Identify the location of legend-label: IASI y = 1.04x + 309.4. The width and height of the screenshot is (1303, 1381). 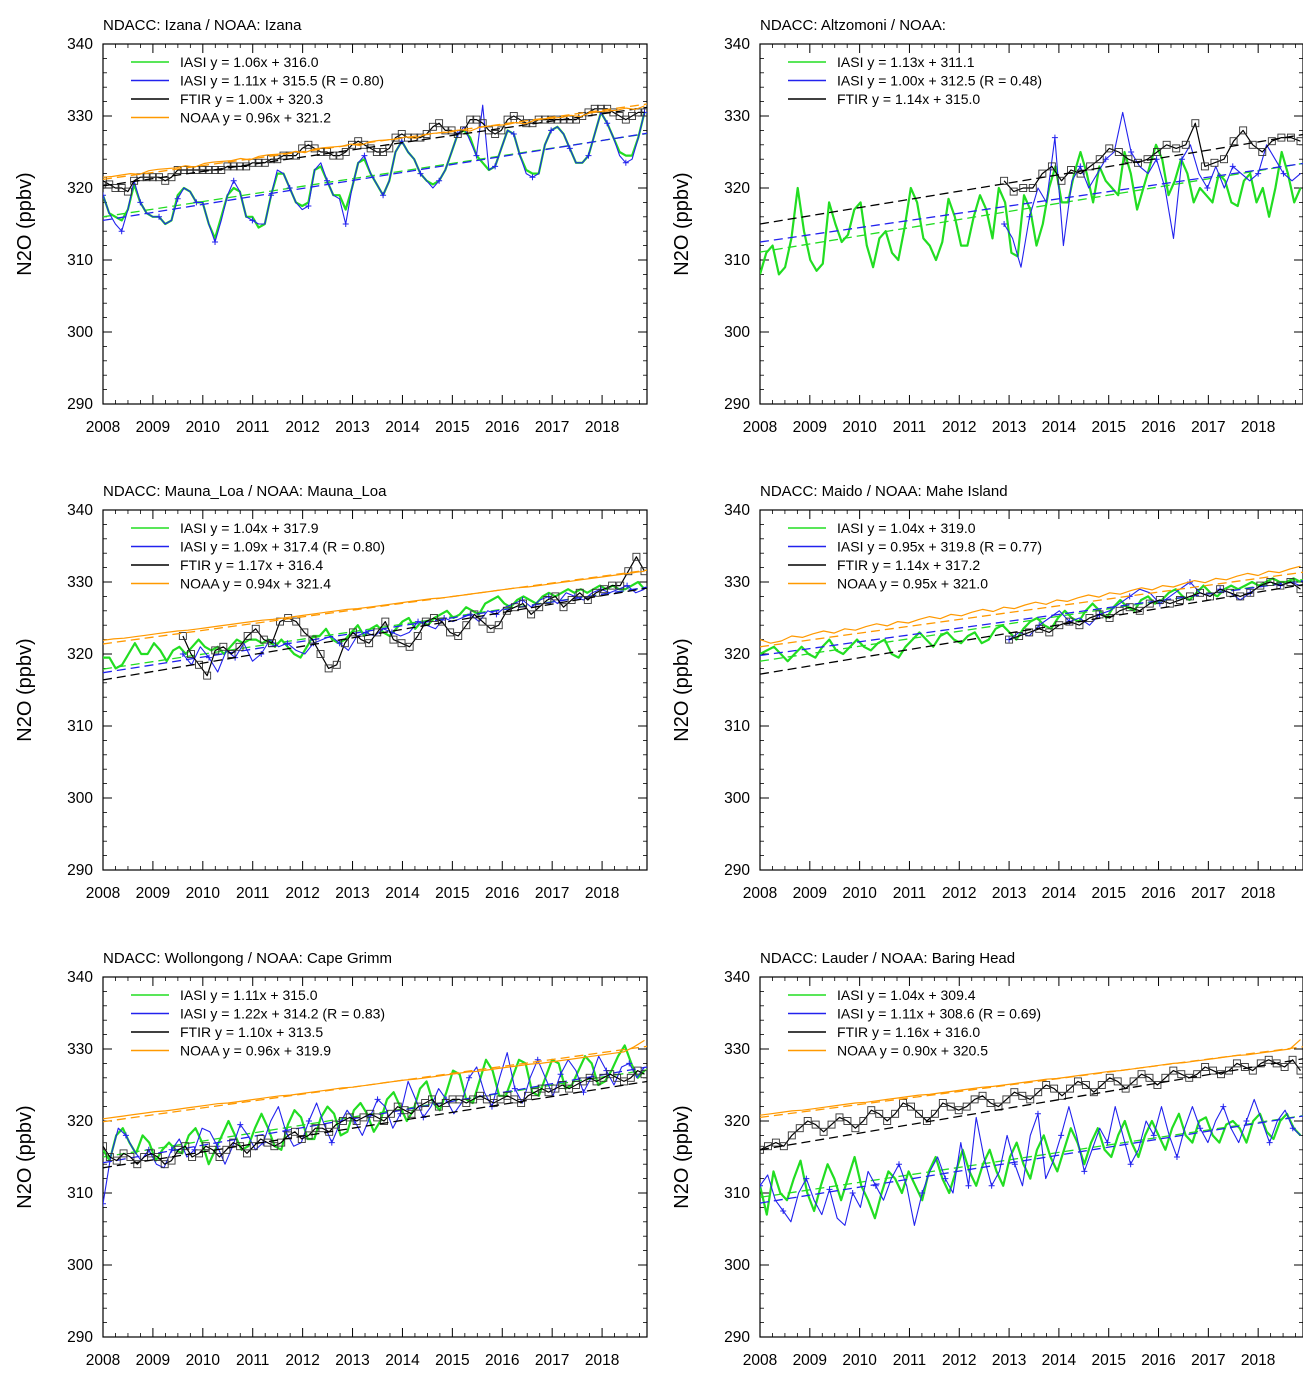
(906, 995).